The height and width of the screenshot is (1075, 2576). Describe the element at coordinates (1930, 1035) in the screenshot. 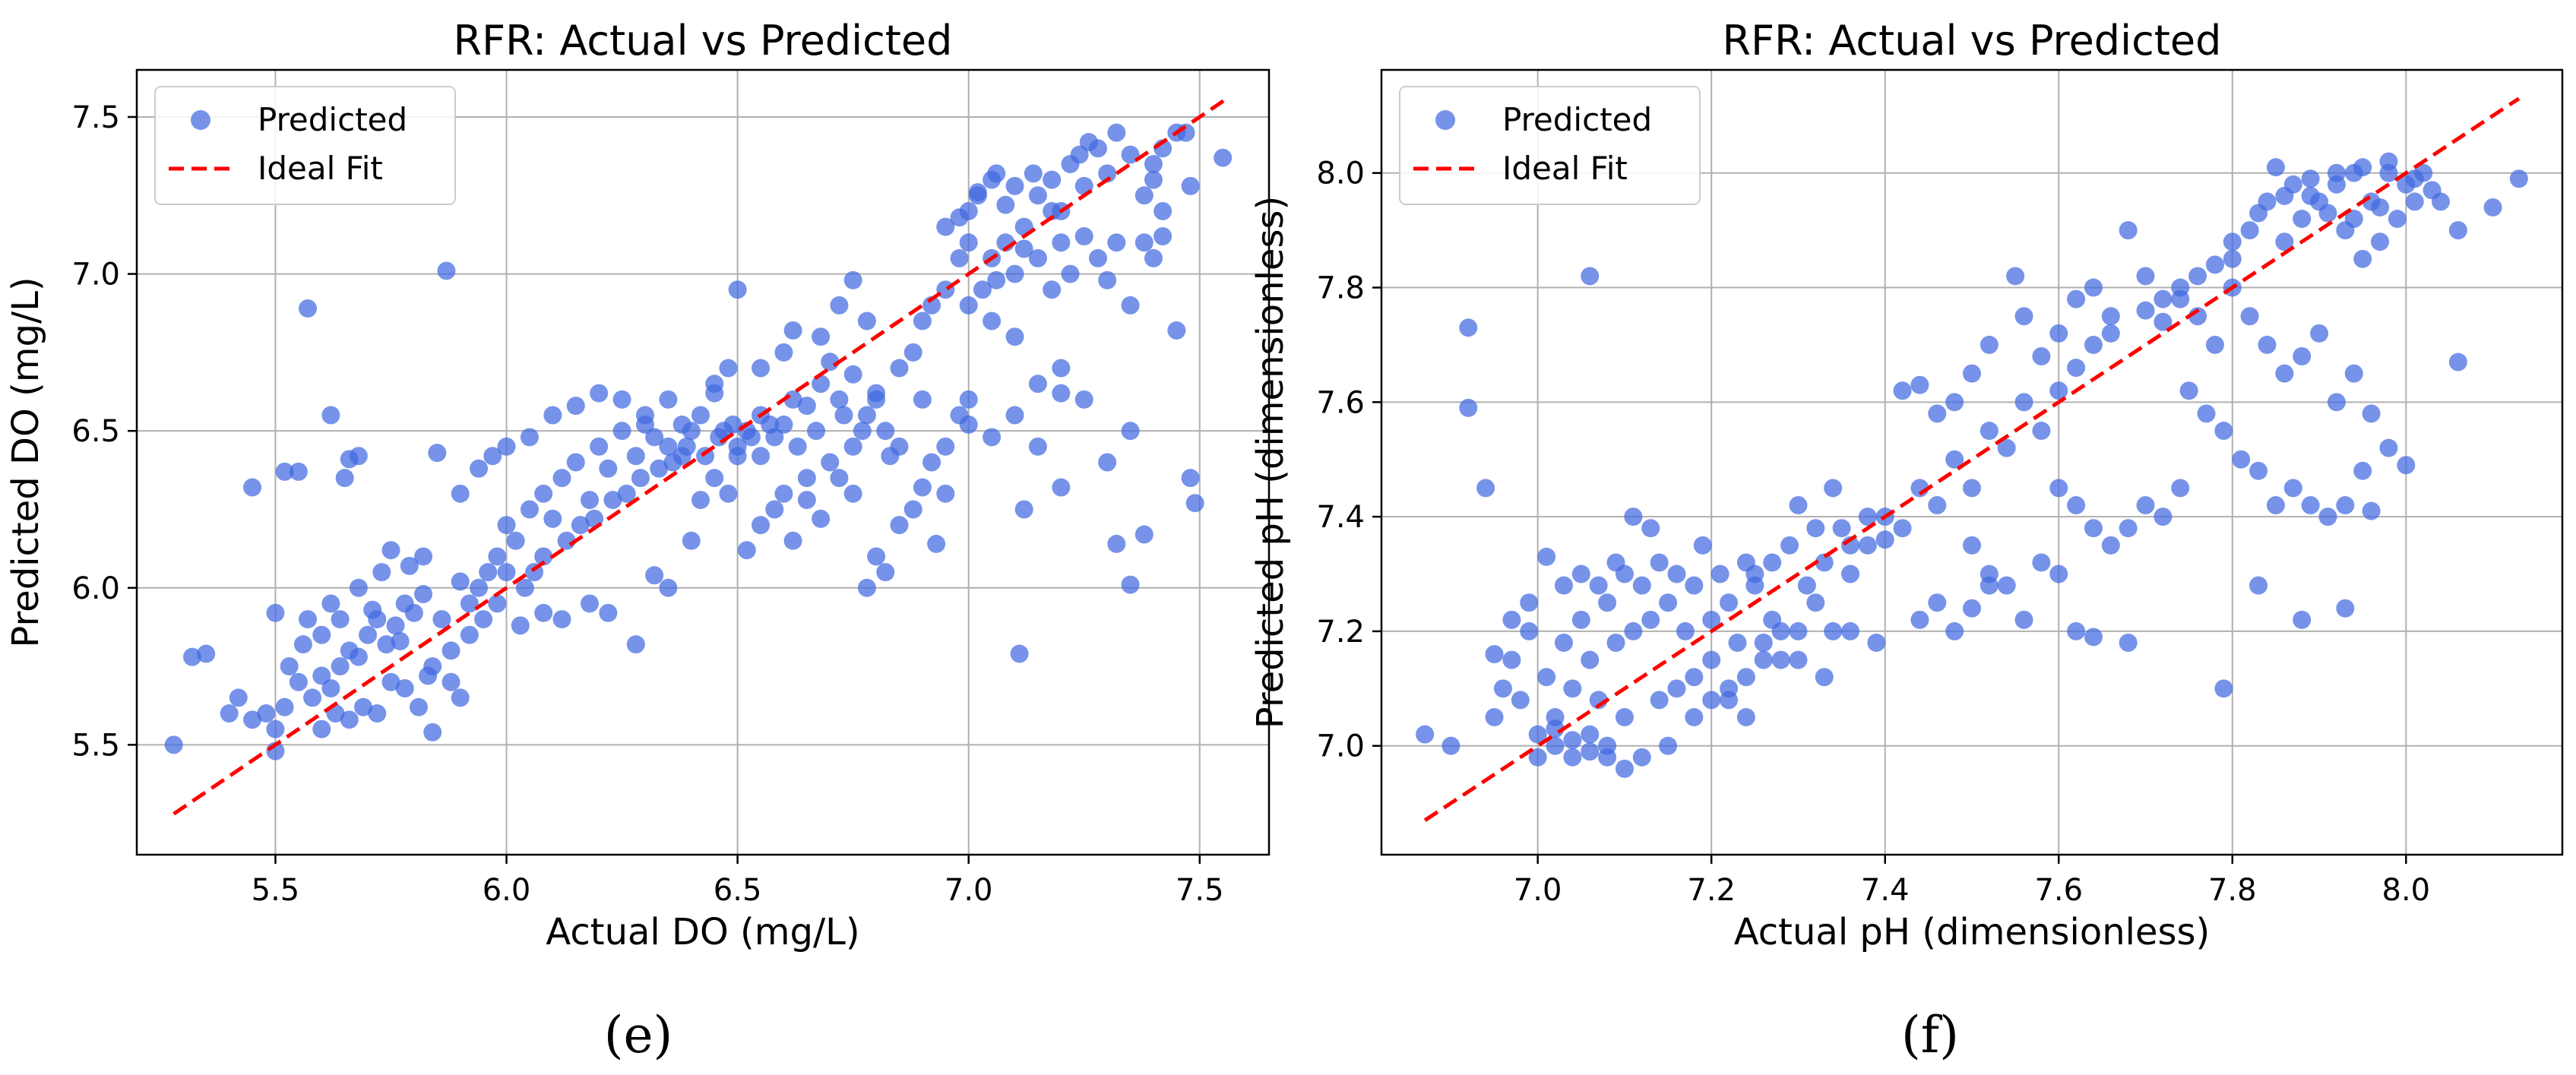

I see `panel-label: (f)` at that location.